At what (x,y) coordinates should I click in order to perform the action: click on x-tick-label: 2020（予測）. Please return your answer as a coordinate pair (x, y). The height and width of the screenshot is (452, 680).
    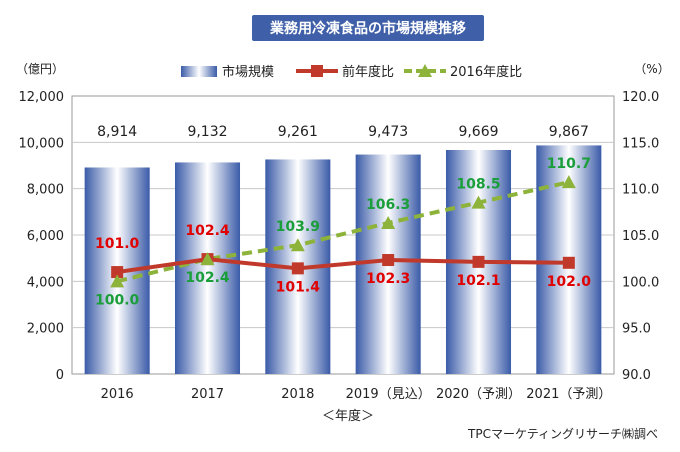
    Looking at the image, I should click on (478, 394).